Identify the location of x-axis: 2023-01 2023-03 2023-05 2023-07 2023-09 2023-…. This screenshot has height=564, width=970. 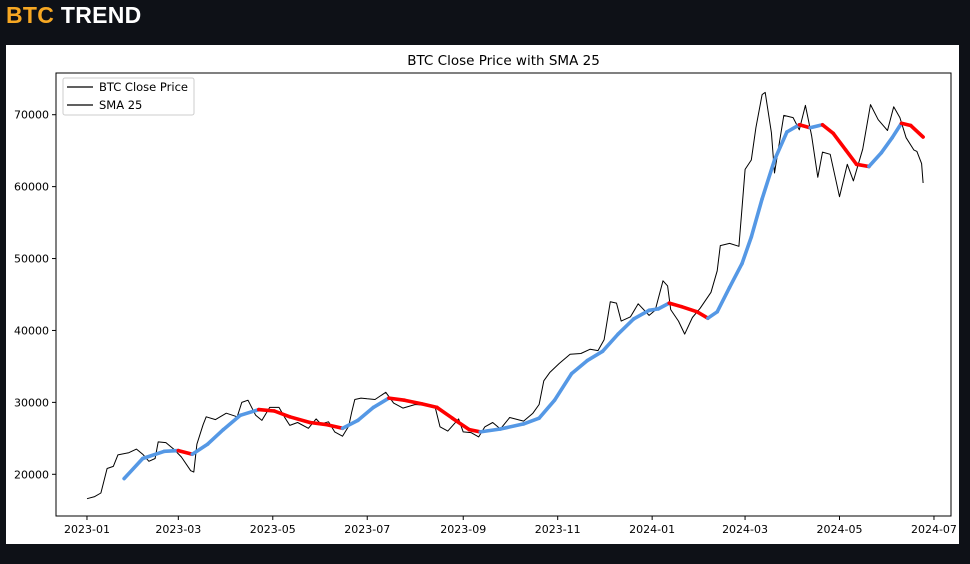
(510, 526).